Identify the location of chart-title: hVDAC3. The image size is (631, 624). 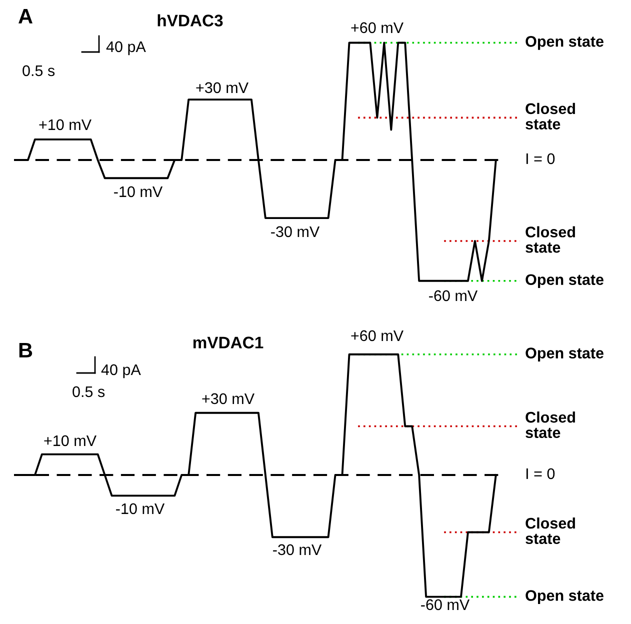
(190, 20).